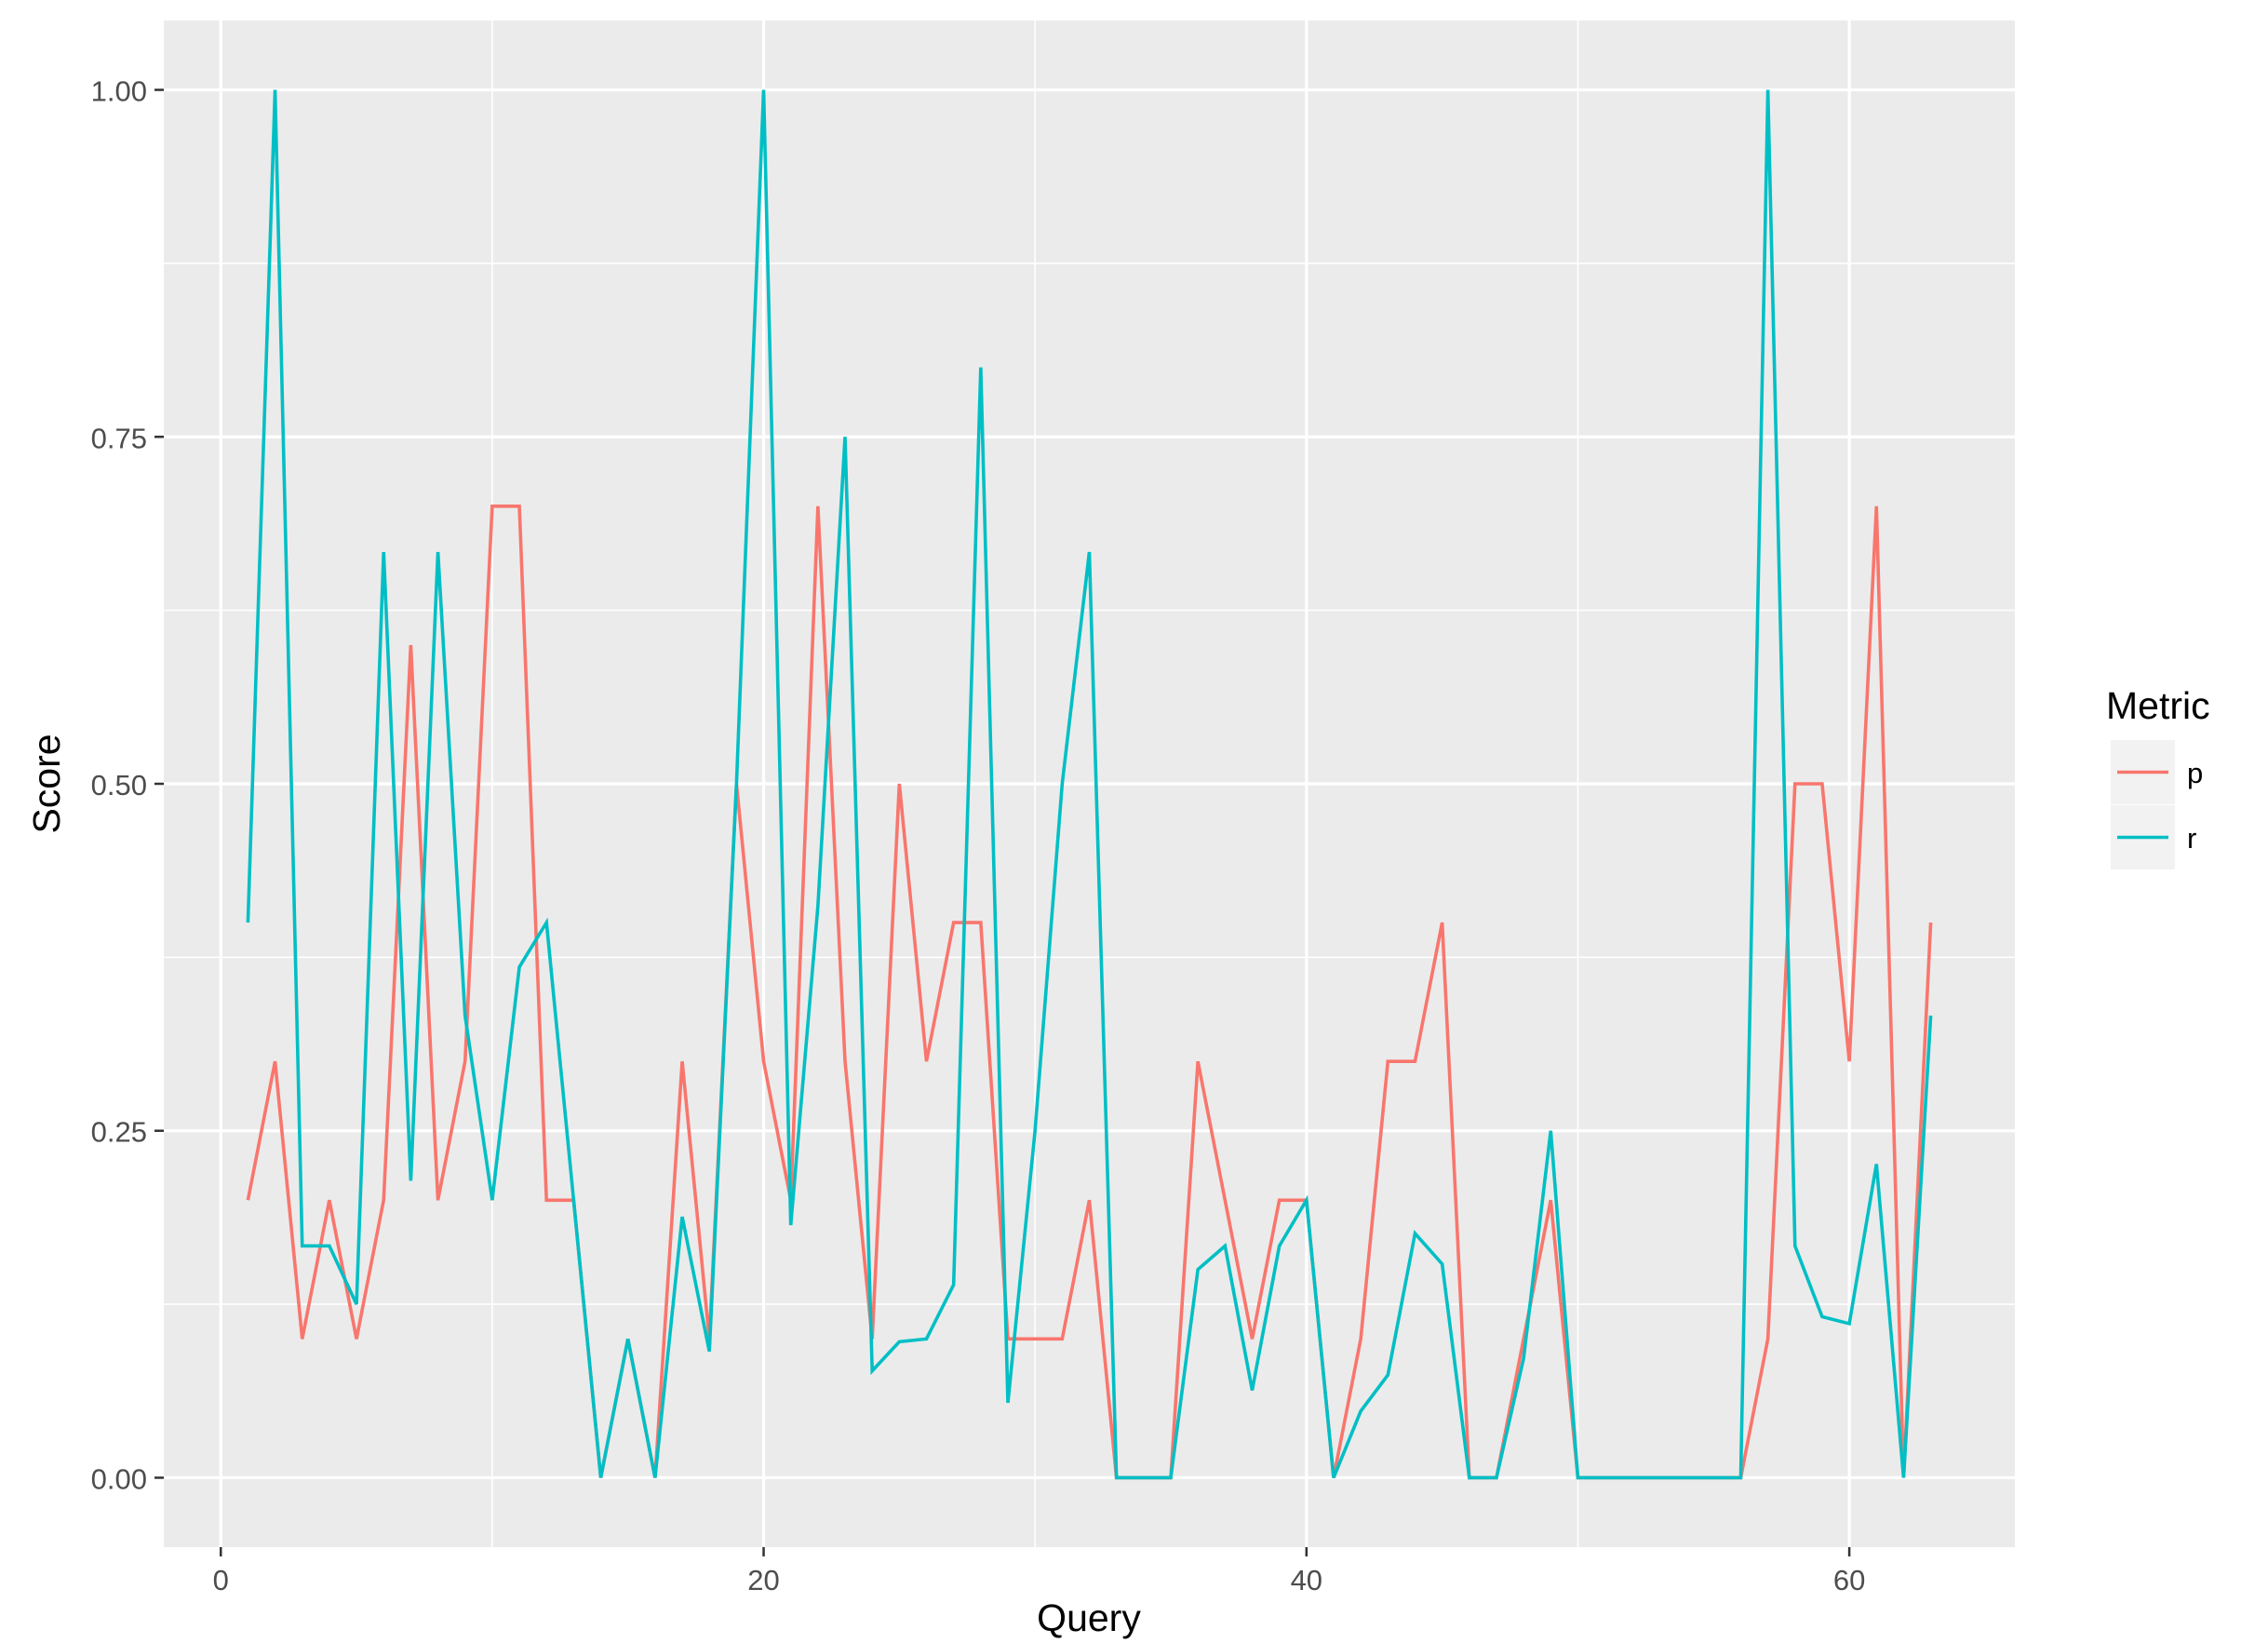 Image resolution: width=2268 pixels, height=1643 pixels. What do you see at coordinates (763, 1580) in the screenshot?
I see `x-tick-label: 20` at bounding box center [763, 1580].